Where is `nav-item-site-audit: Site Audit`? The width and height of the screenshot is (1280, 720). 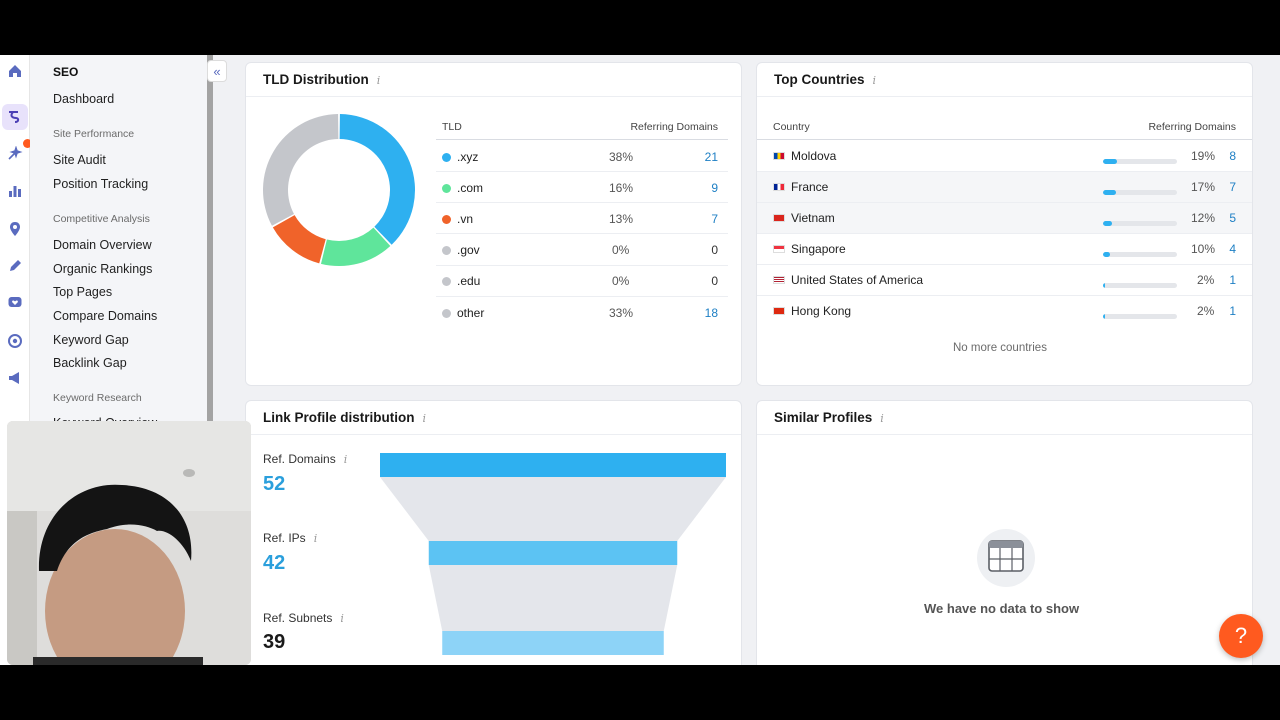
nav-item-site-audit: Site Audit is located at coordinates (79, 160).